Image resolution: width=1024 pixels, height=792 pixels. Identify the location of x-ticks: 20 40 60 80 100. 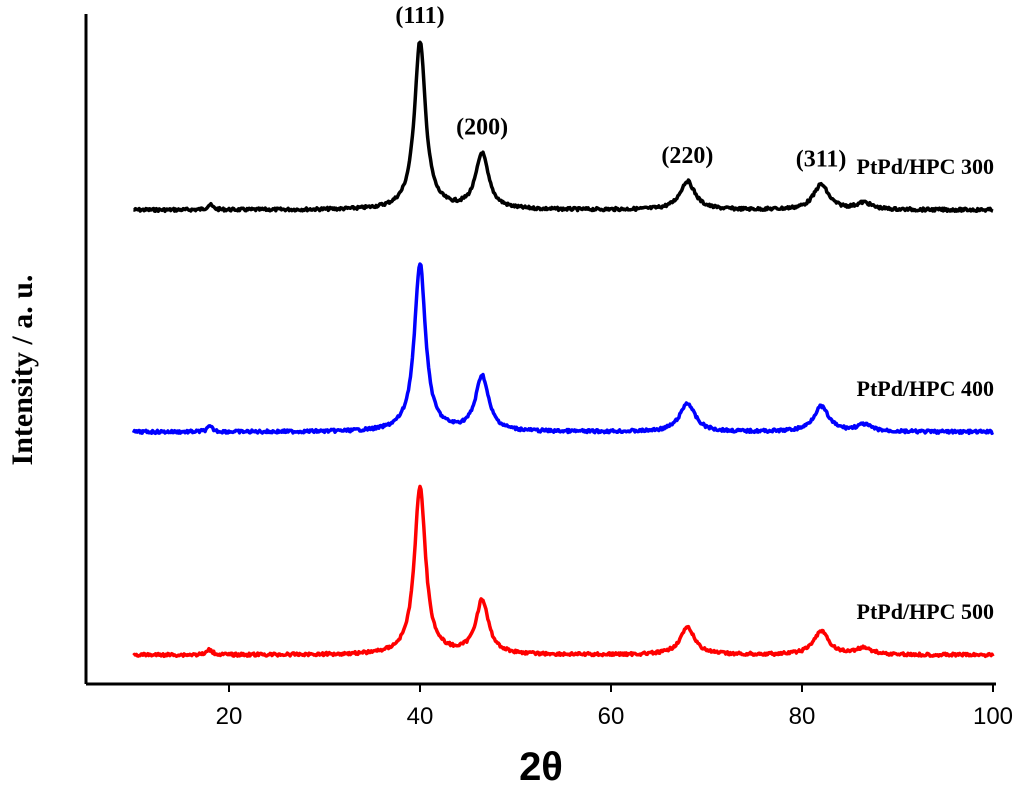
(614, 707).